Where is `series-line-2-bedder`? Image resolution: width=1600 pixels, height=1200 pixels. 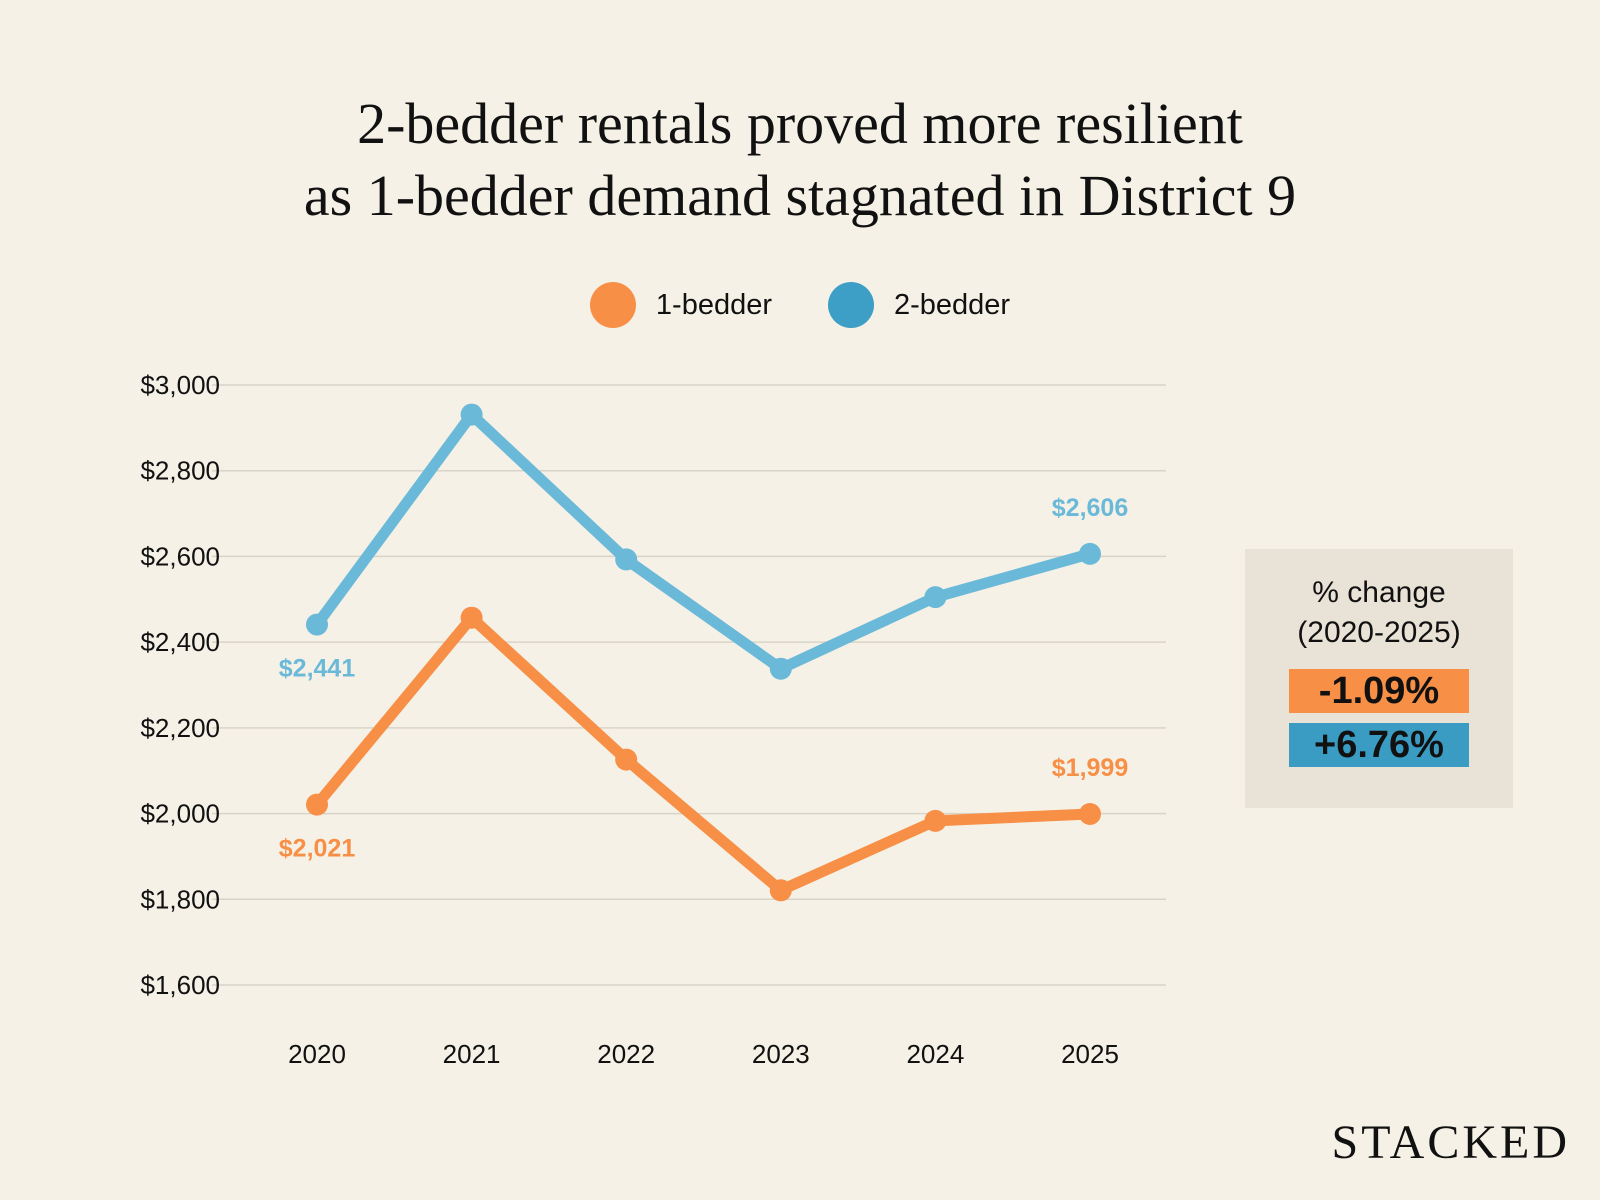 series-line-2-bedder is located at coordinates (702, 542).